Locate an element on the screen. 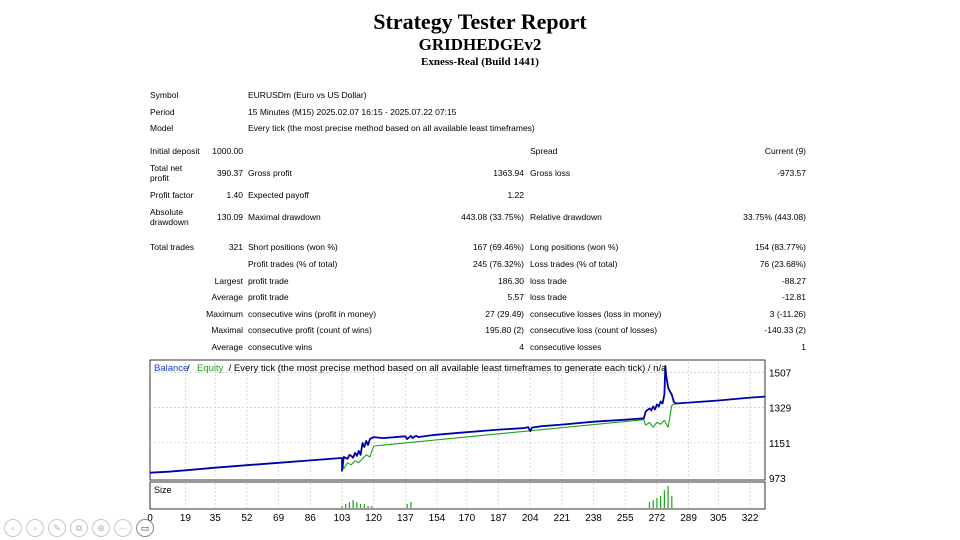  maximal-consecutive-profit-label: consecutive profit (count of wins) is located at coordinates (310, 330).